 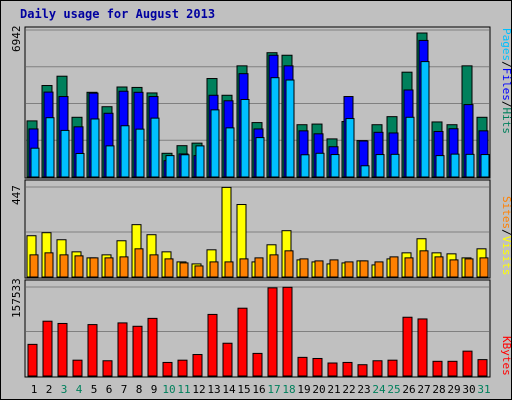 I want to click on day-label-10: 10, so click(x=168, y=389).